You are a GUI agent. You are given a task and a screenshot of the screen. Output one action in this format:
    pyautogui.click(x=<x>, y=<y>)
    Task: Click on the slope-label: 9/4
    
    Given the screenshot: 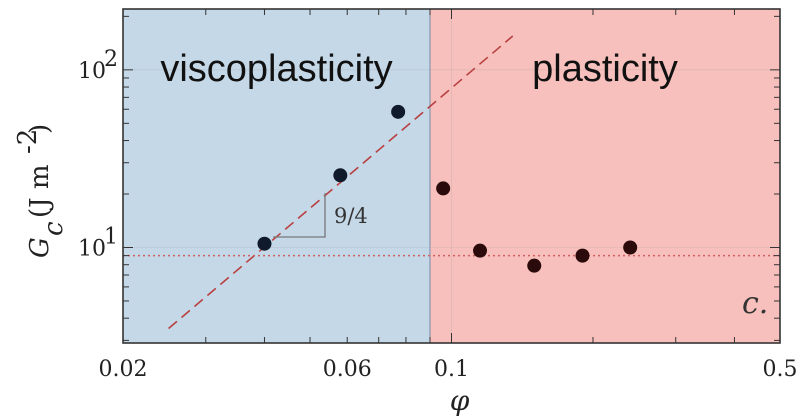 What is the action you would take?
    pyautogui.click(x=351, y=216)
    